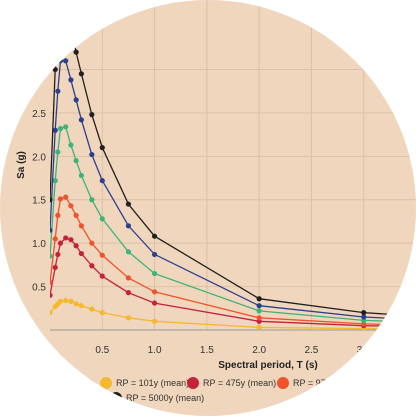 This screenshot has width=416, height=416. Describe the element at coordinates (259, 350) in the screenshot. I see `x-tick-label: 2.0` at that location.